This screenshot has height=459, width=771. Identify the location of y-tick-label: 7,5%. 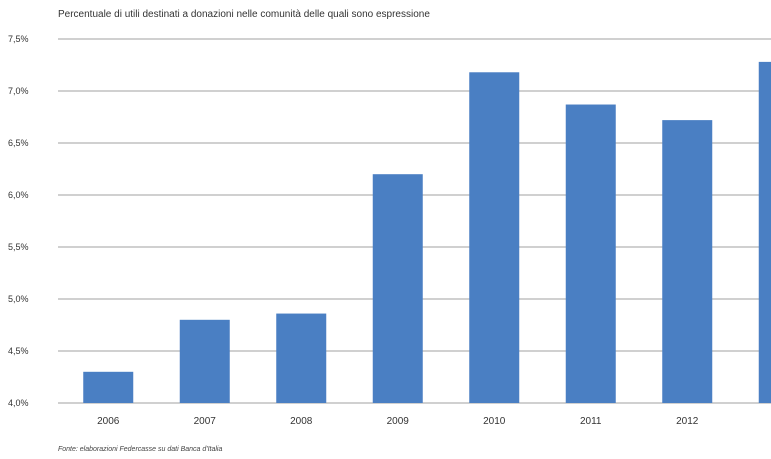
(18, 39).